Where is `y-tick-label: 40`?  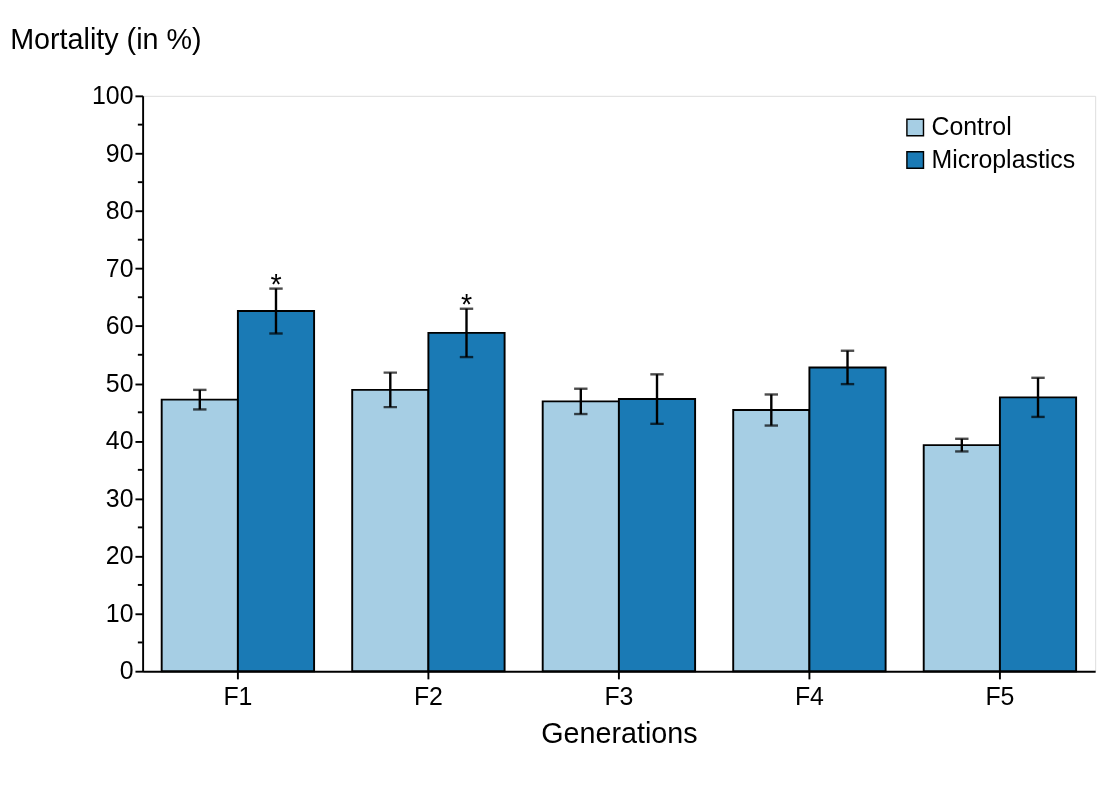 y-tick-label: 40 is located at coordinates (119, 440).